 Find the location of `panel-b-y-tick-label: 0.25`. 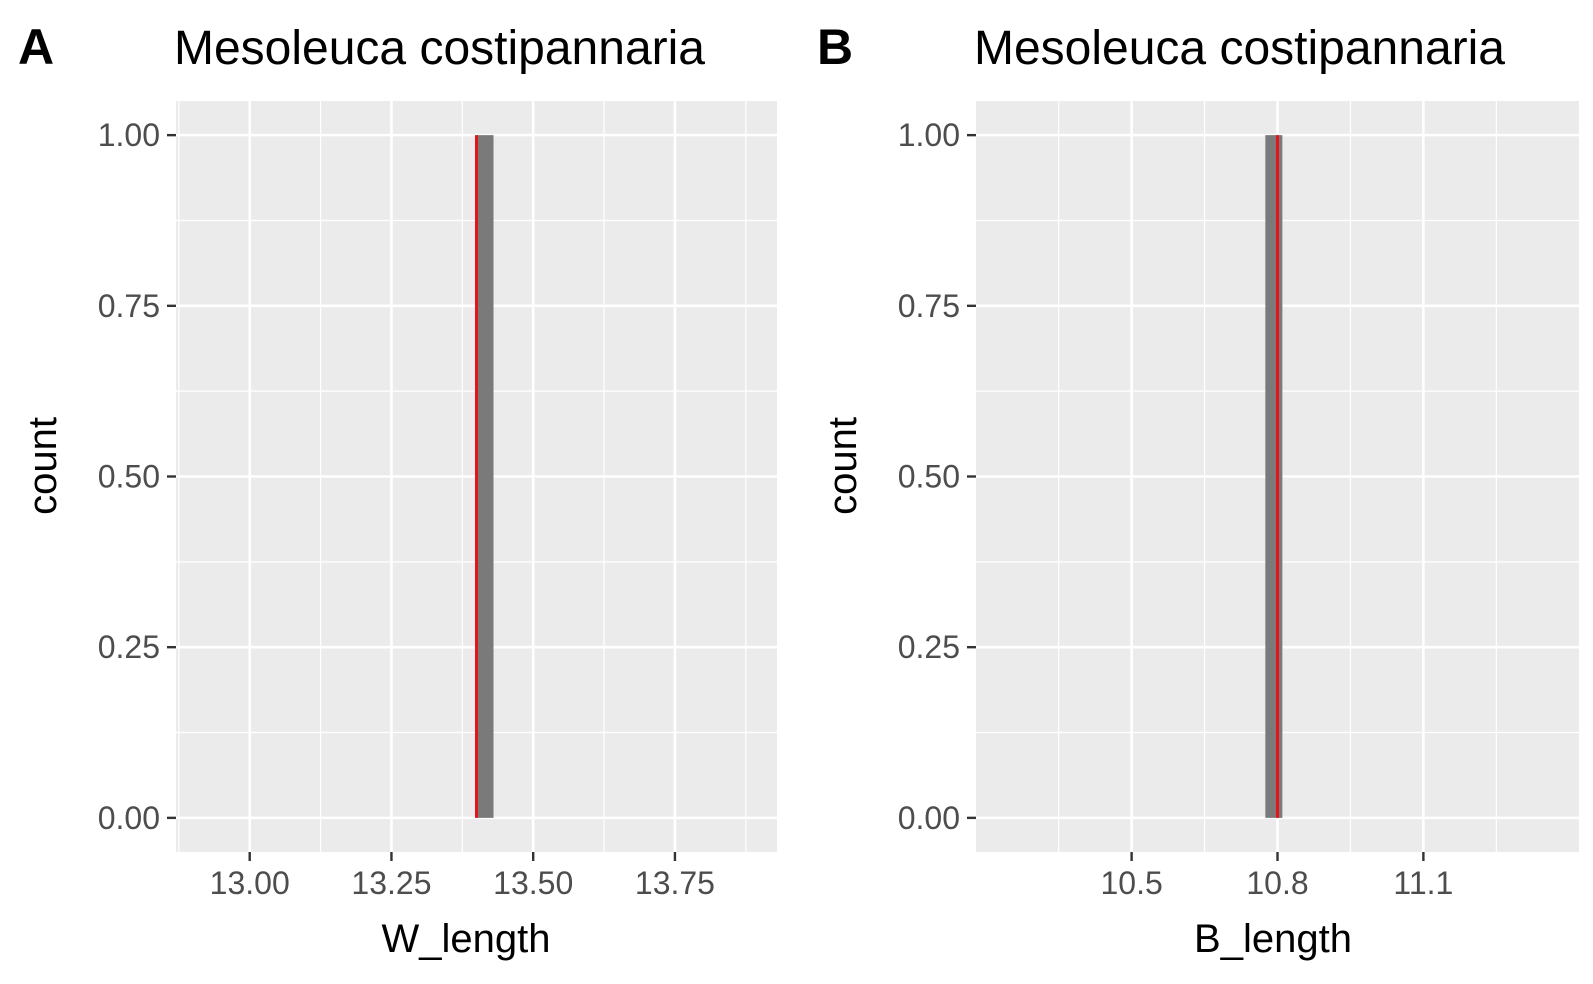

panel-b-y-tick-label: 0.25 is located at coordinates (929, 647).